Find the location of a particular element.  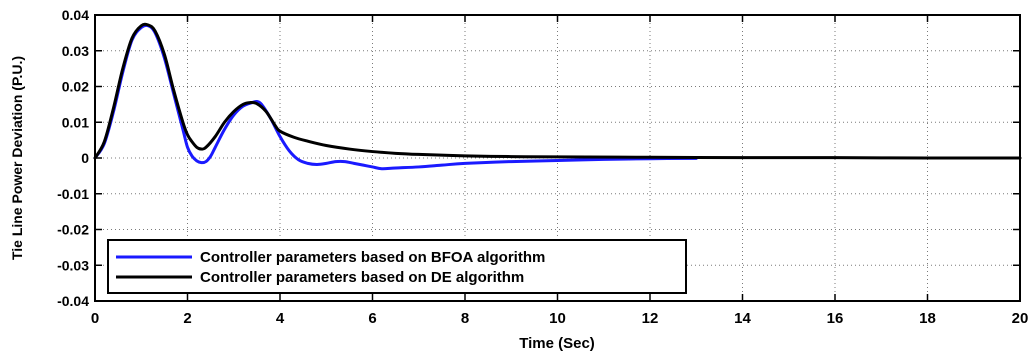

y-tick-label: -0.03 is located at coordinates (73, 265).